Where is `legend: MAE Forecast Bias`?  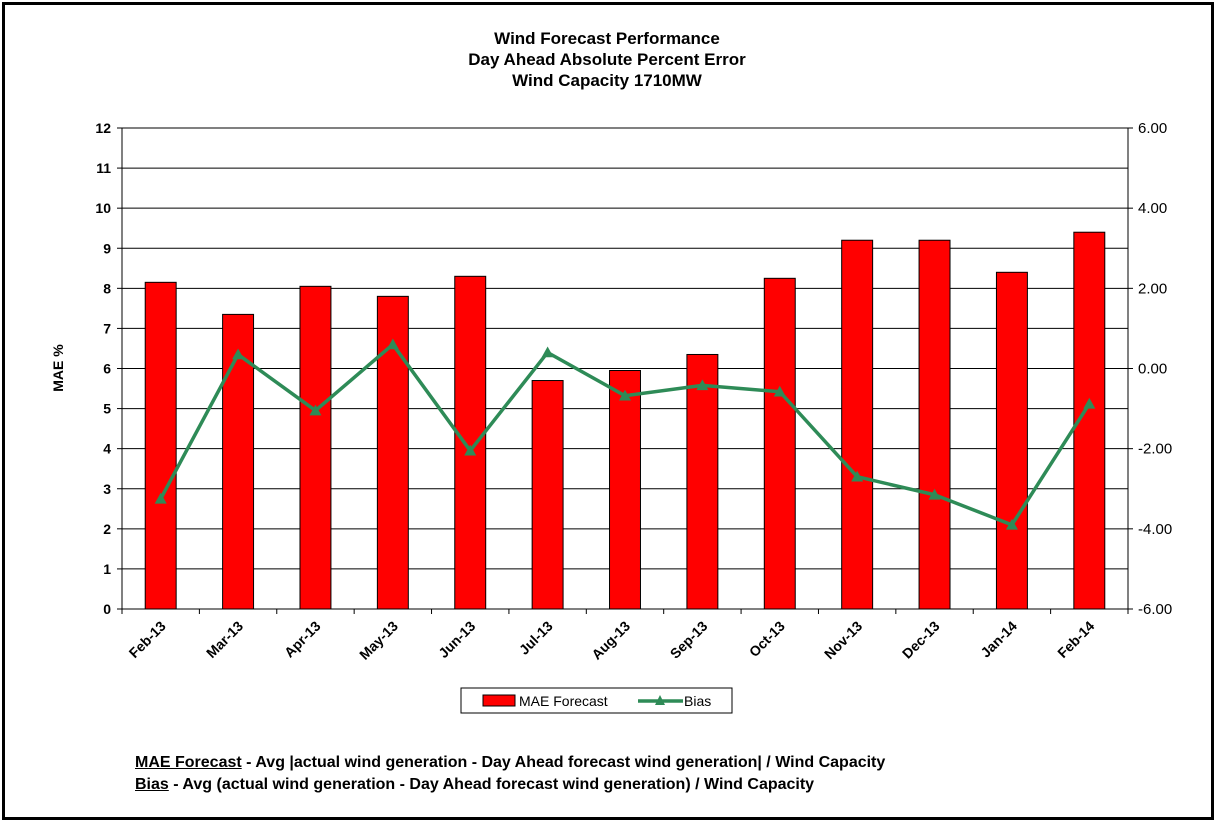
legend: MAE Forecast Bias is located at coordinates (596, 700).